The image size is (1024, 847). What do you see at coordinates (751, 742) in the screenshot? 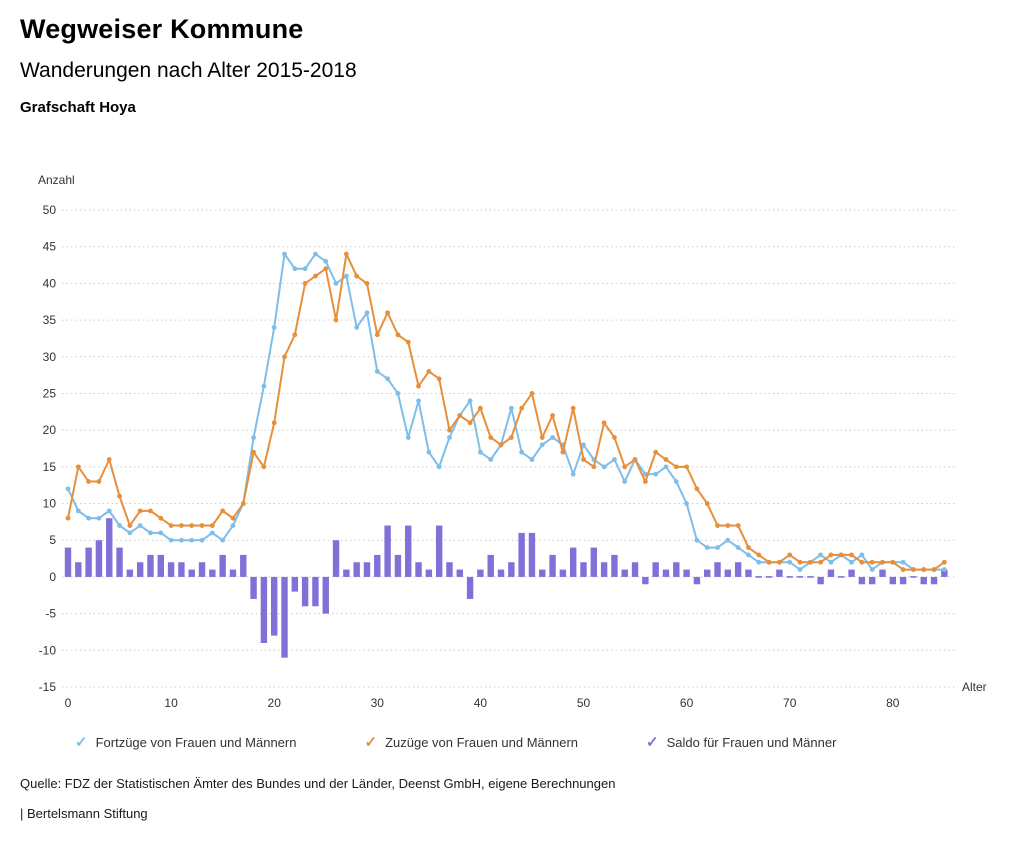
I see `legend-label-saldo: Saldo für Frauen und Männer` at bounding box center [751, 742].